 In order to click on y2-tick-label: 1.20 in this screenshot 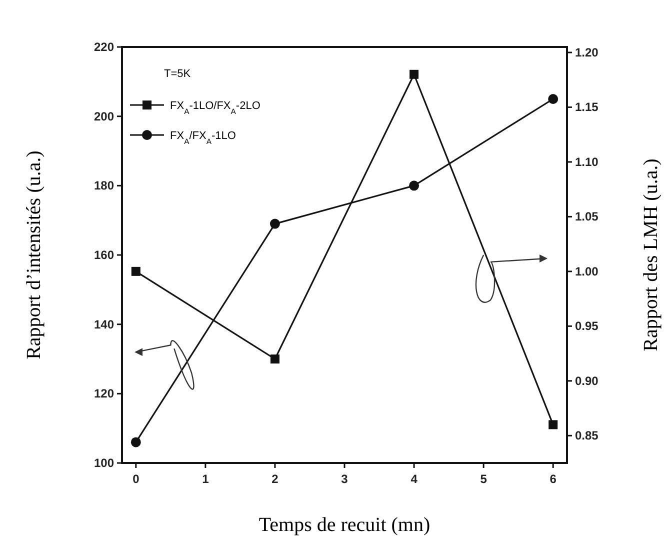, I will do `click(587, 52)`.